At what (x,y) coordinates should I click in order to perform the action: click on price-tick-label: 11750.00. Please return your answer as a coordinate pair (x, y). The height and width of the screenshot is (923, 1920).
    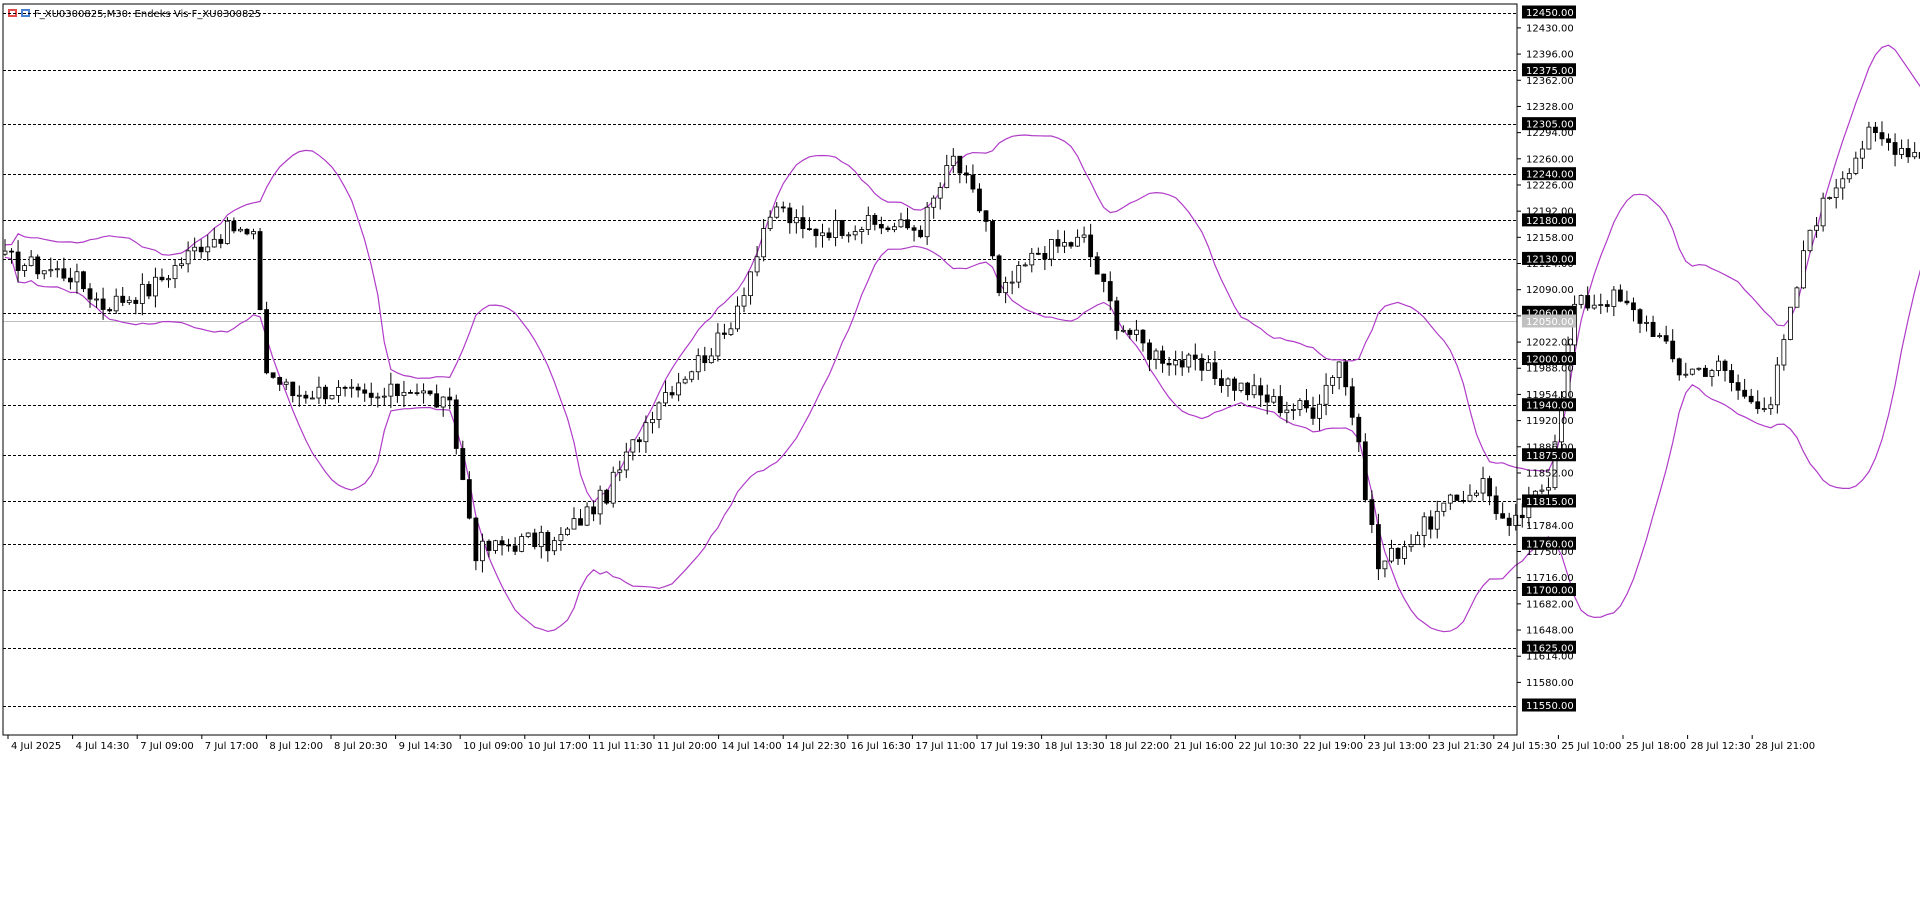
    Looking at the image, I should click on (1550, 552).